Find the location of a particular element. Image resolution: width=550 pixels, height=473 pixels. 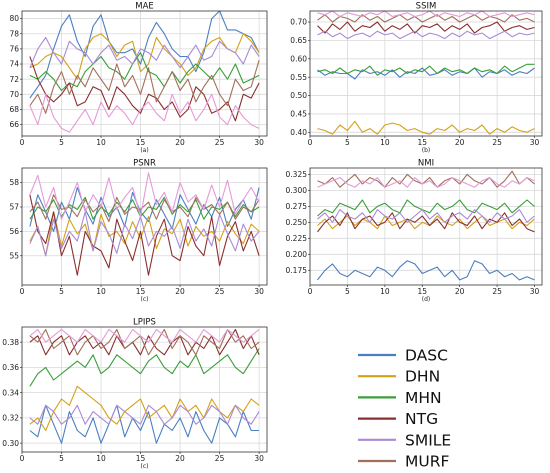

y-tick-label: 0.250 is located at coordinates (297, 222).